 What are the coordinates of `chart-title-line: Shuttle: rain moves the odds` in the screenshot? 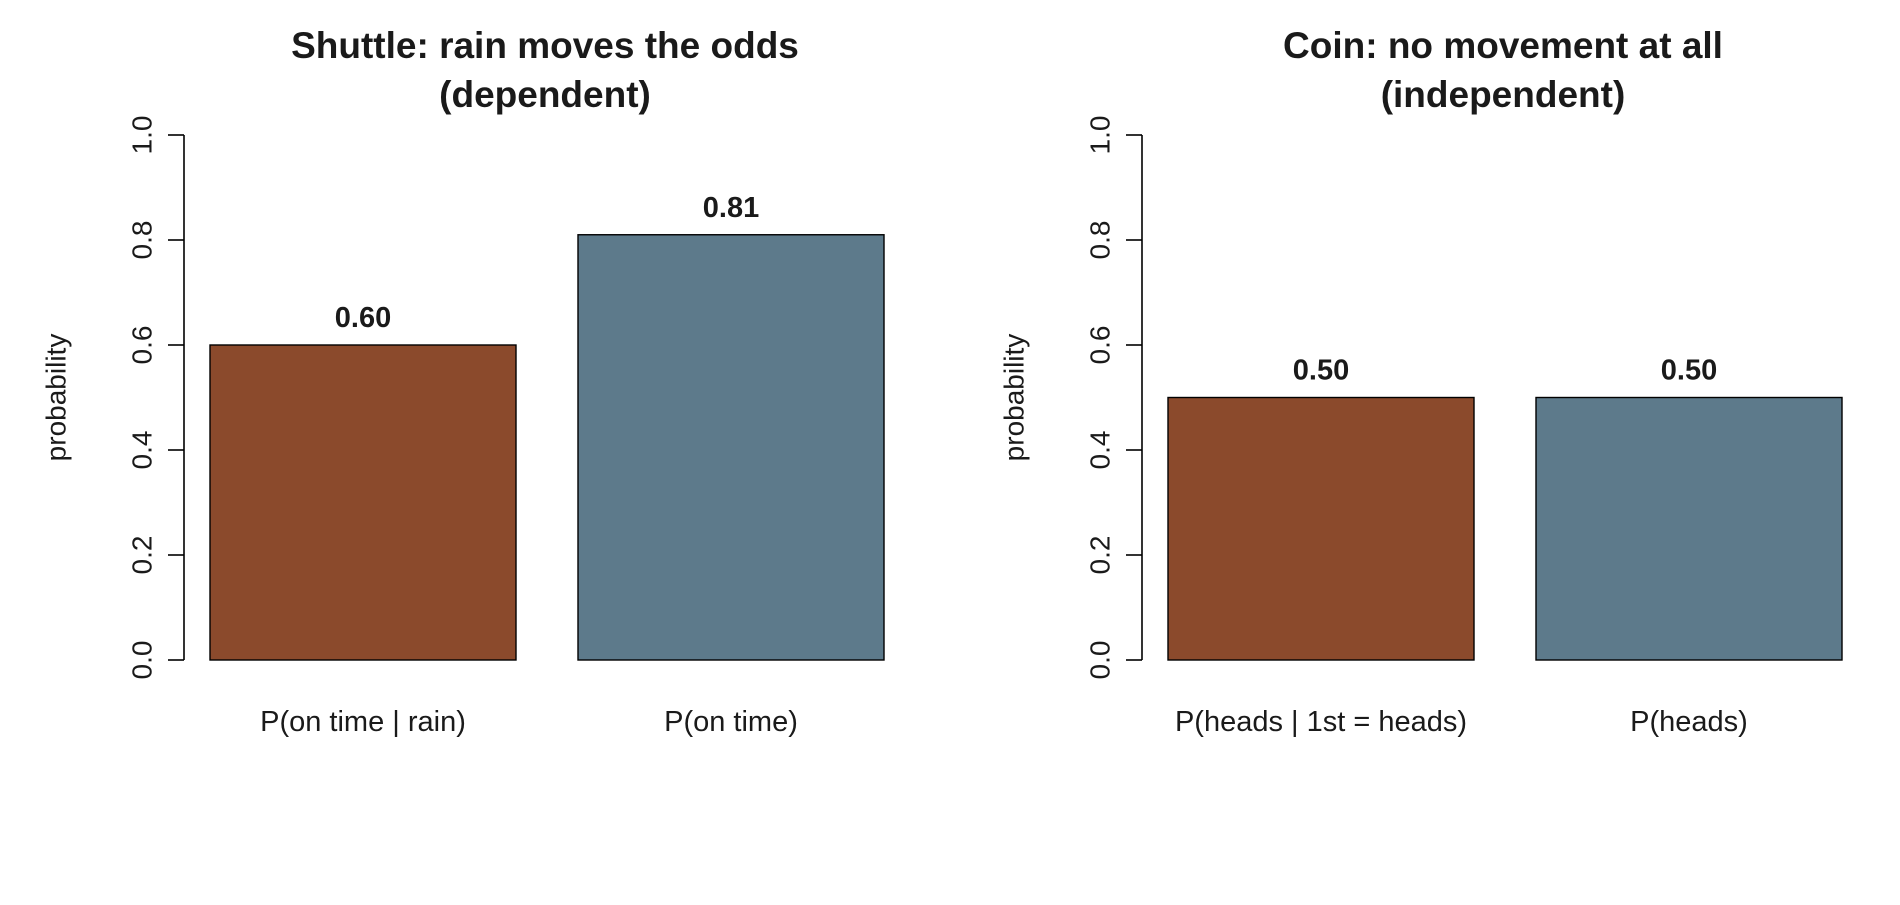 It's located at (545, 45).